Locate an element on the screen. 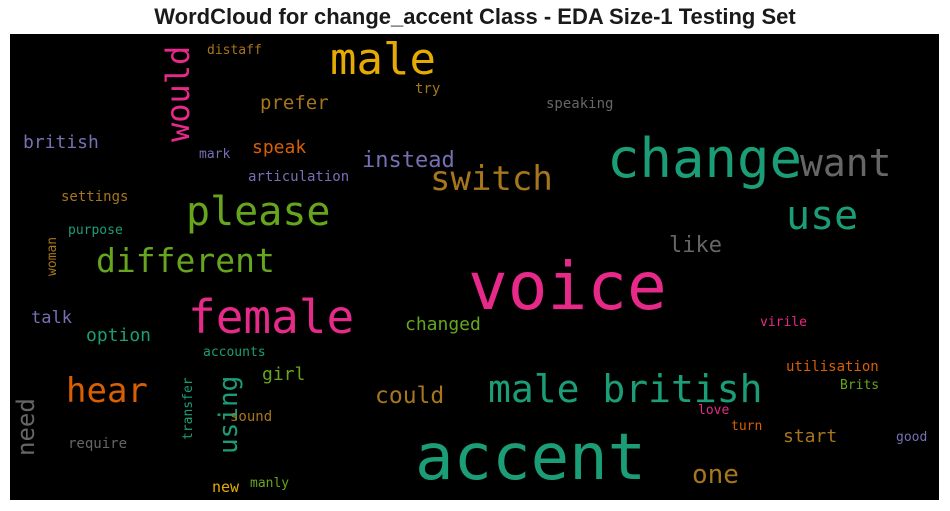  word-female: female is located at coordinates (271, 317).